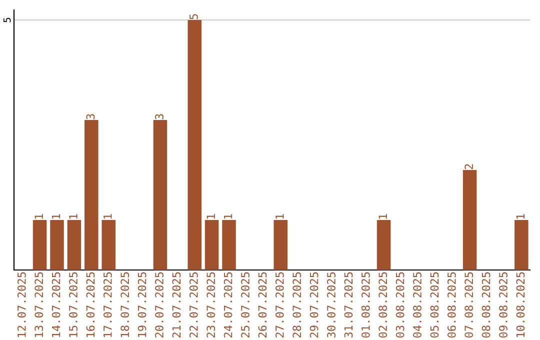 Image resolution: width=540 pixels, height=340 pixels. Describe the element at coordinates (348, 305) in the screenshot. I see `x-tick-label: 31.07.2025` at that location.